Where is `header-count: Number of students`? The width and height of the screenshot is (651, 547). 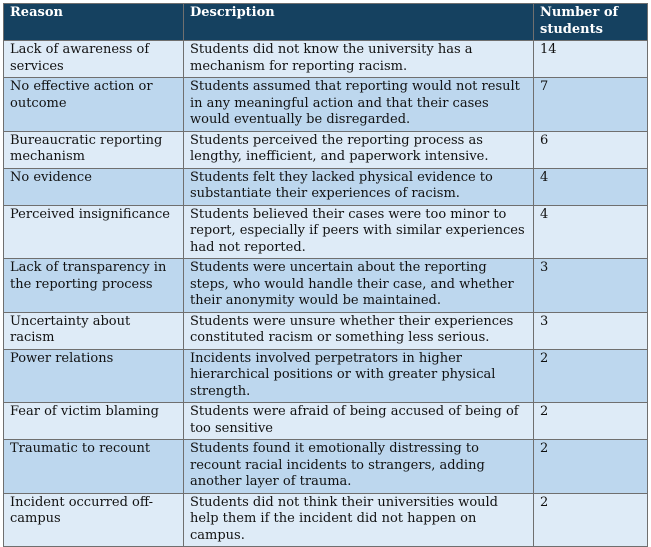 header-count: Number of students is located at coordinates (590, 22).